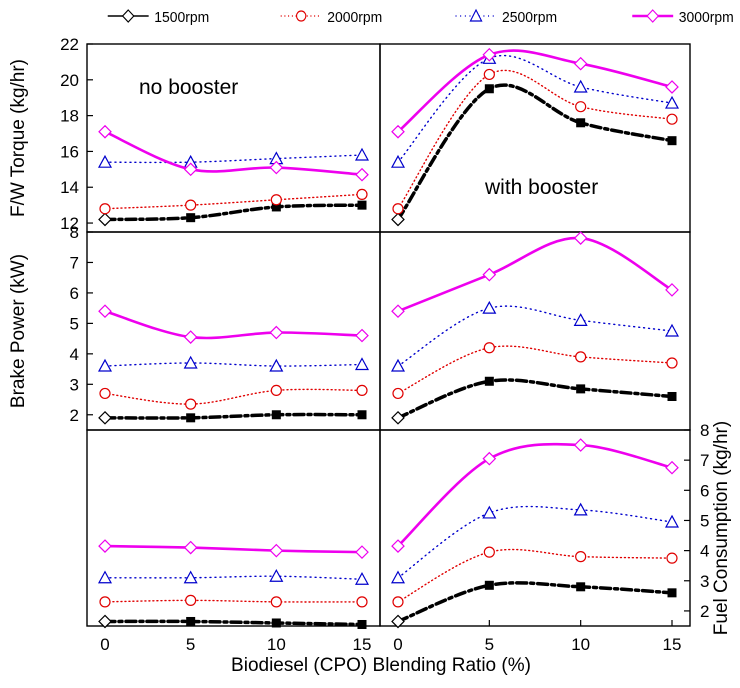 The height and width of the screenshot is (688, 740). Describe the element at coordinates (69, 116) in the screenshot. I see `y-tick-label-top-left-18: 18` at that location.